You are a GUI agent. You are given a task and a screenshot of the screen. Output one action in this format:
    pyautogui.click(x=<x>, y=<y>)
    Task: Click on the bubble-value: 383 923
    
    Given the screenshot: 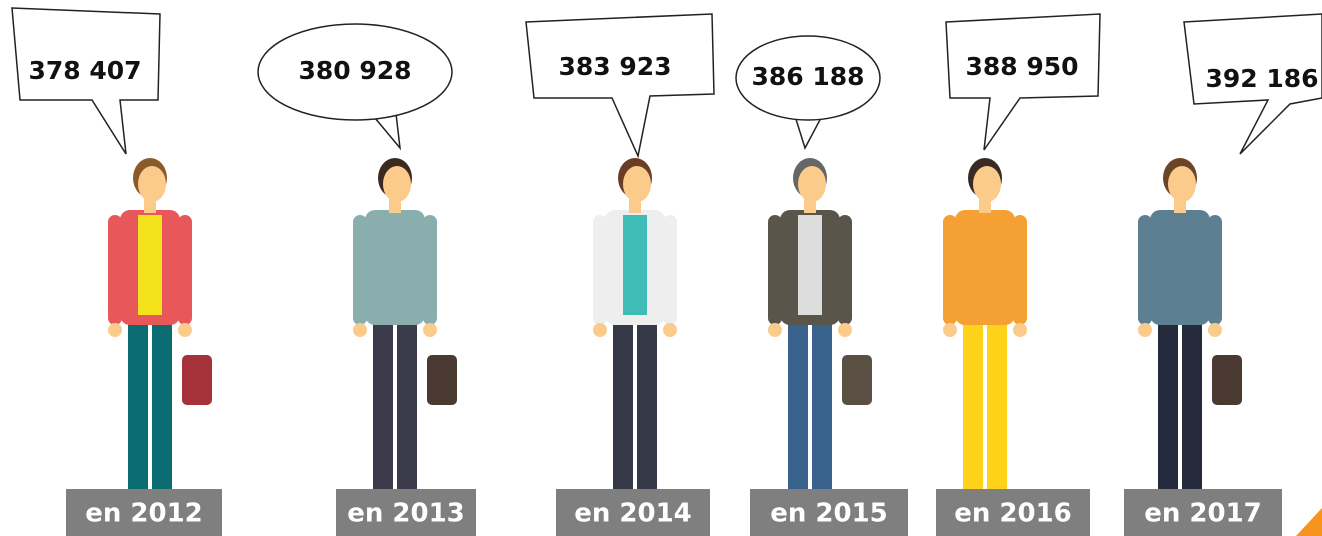 What is the action you would take?
    pyautogui.click(x=614, y=66)
    